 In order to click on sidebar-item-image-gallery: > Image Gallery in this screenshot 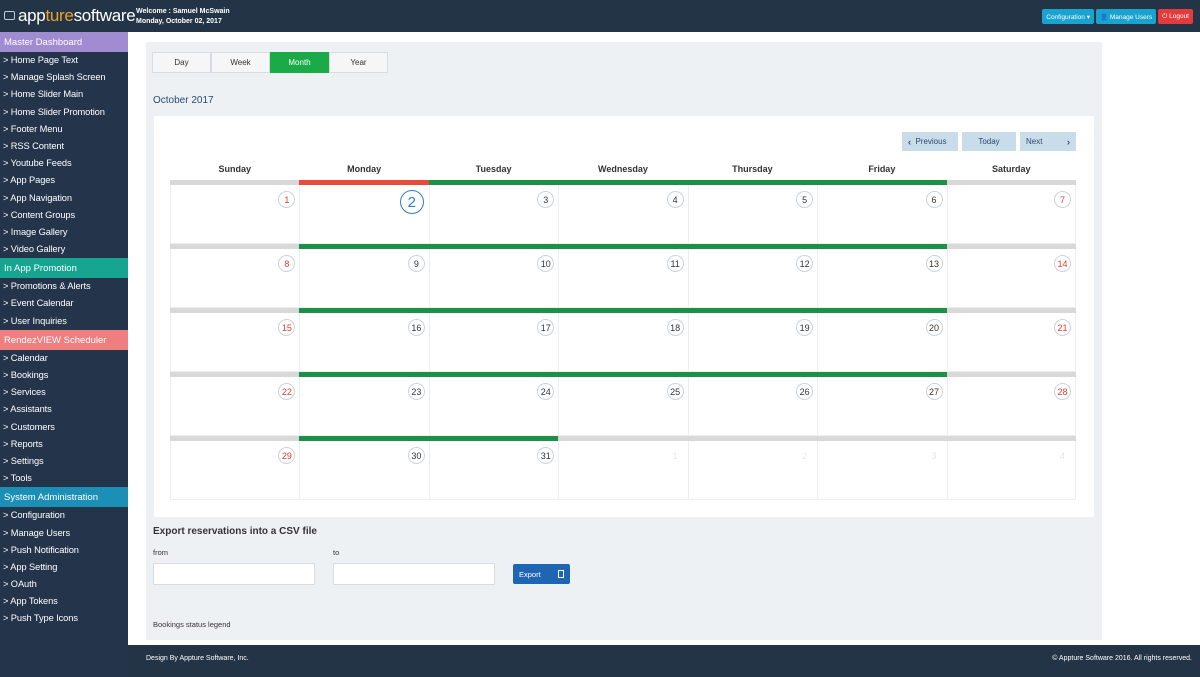, I will do `click(35, 231)`.